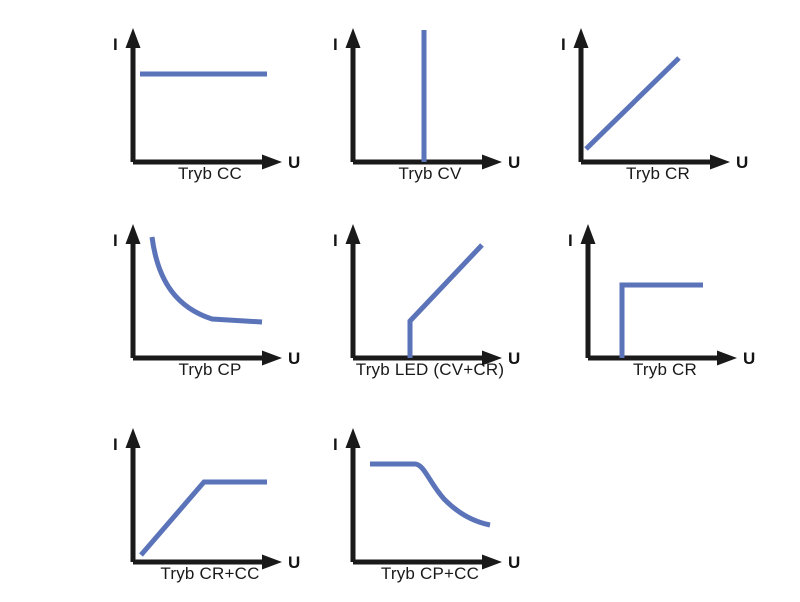  I want to click on curve-led, so click(445, 300).